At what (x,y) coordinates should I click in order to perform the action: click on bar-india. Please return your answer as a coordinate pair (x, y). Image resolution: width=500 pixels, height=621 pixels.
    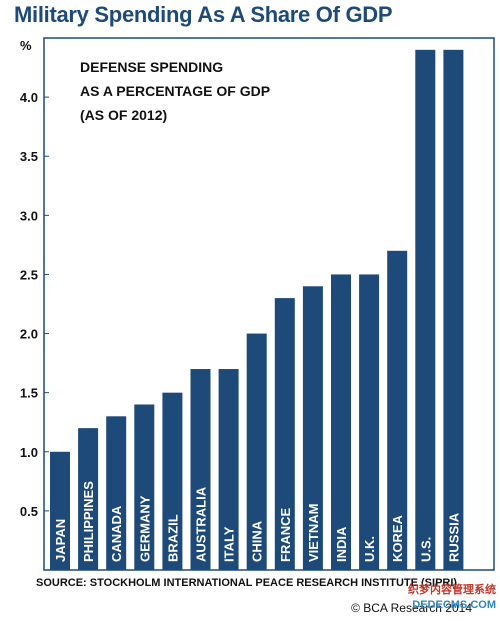
    Looking at the image, I should click on (341, 422).